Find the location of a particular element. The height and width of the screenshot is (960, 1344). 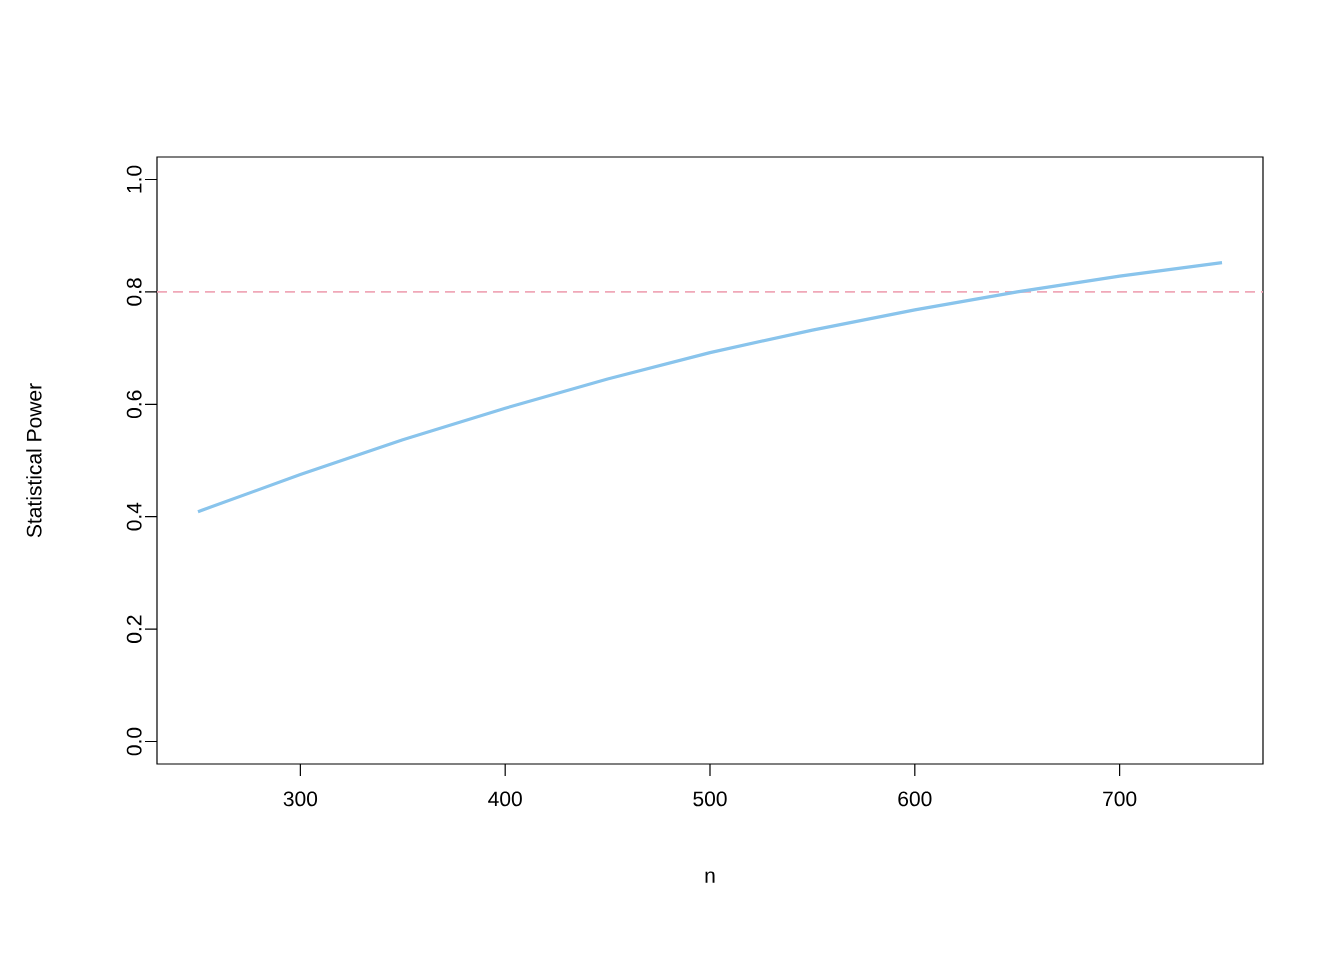

x-tick-label: 500 is located at coordinates (710, 799).